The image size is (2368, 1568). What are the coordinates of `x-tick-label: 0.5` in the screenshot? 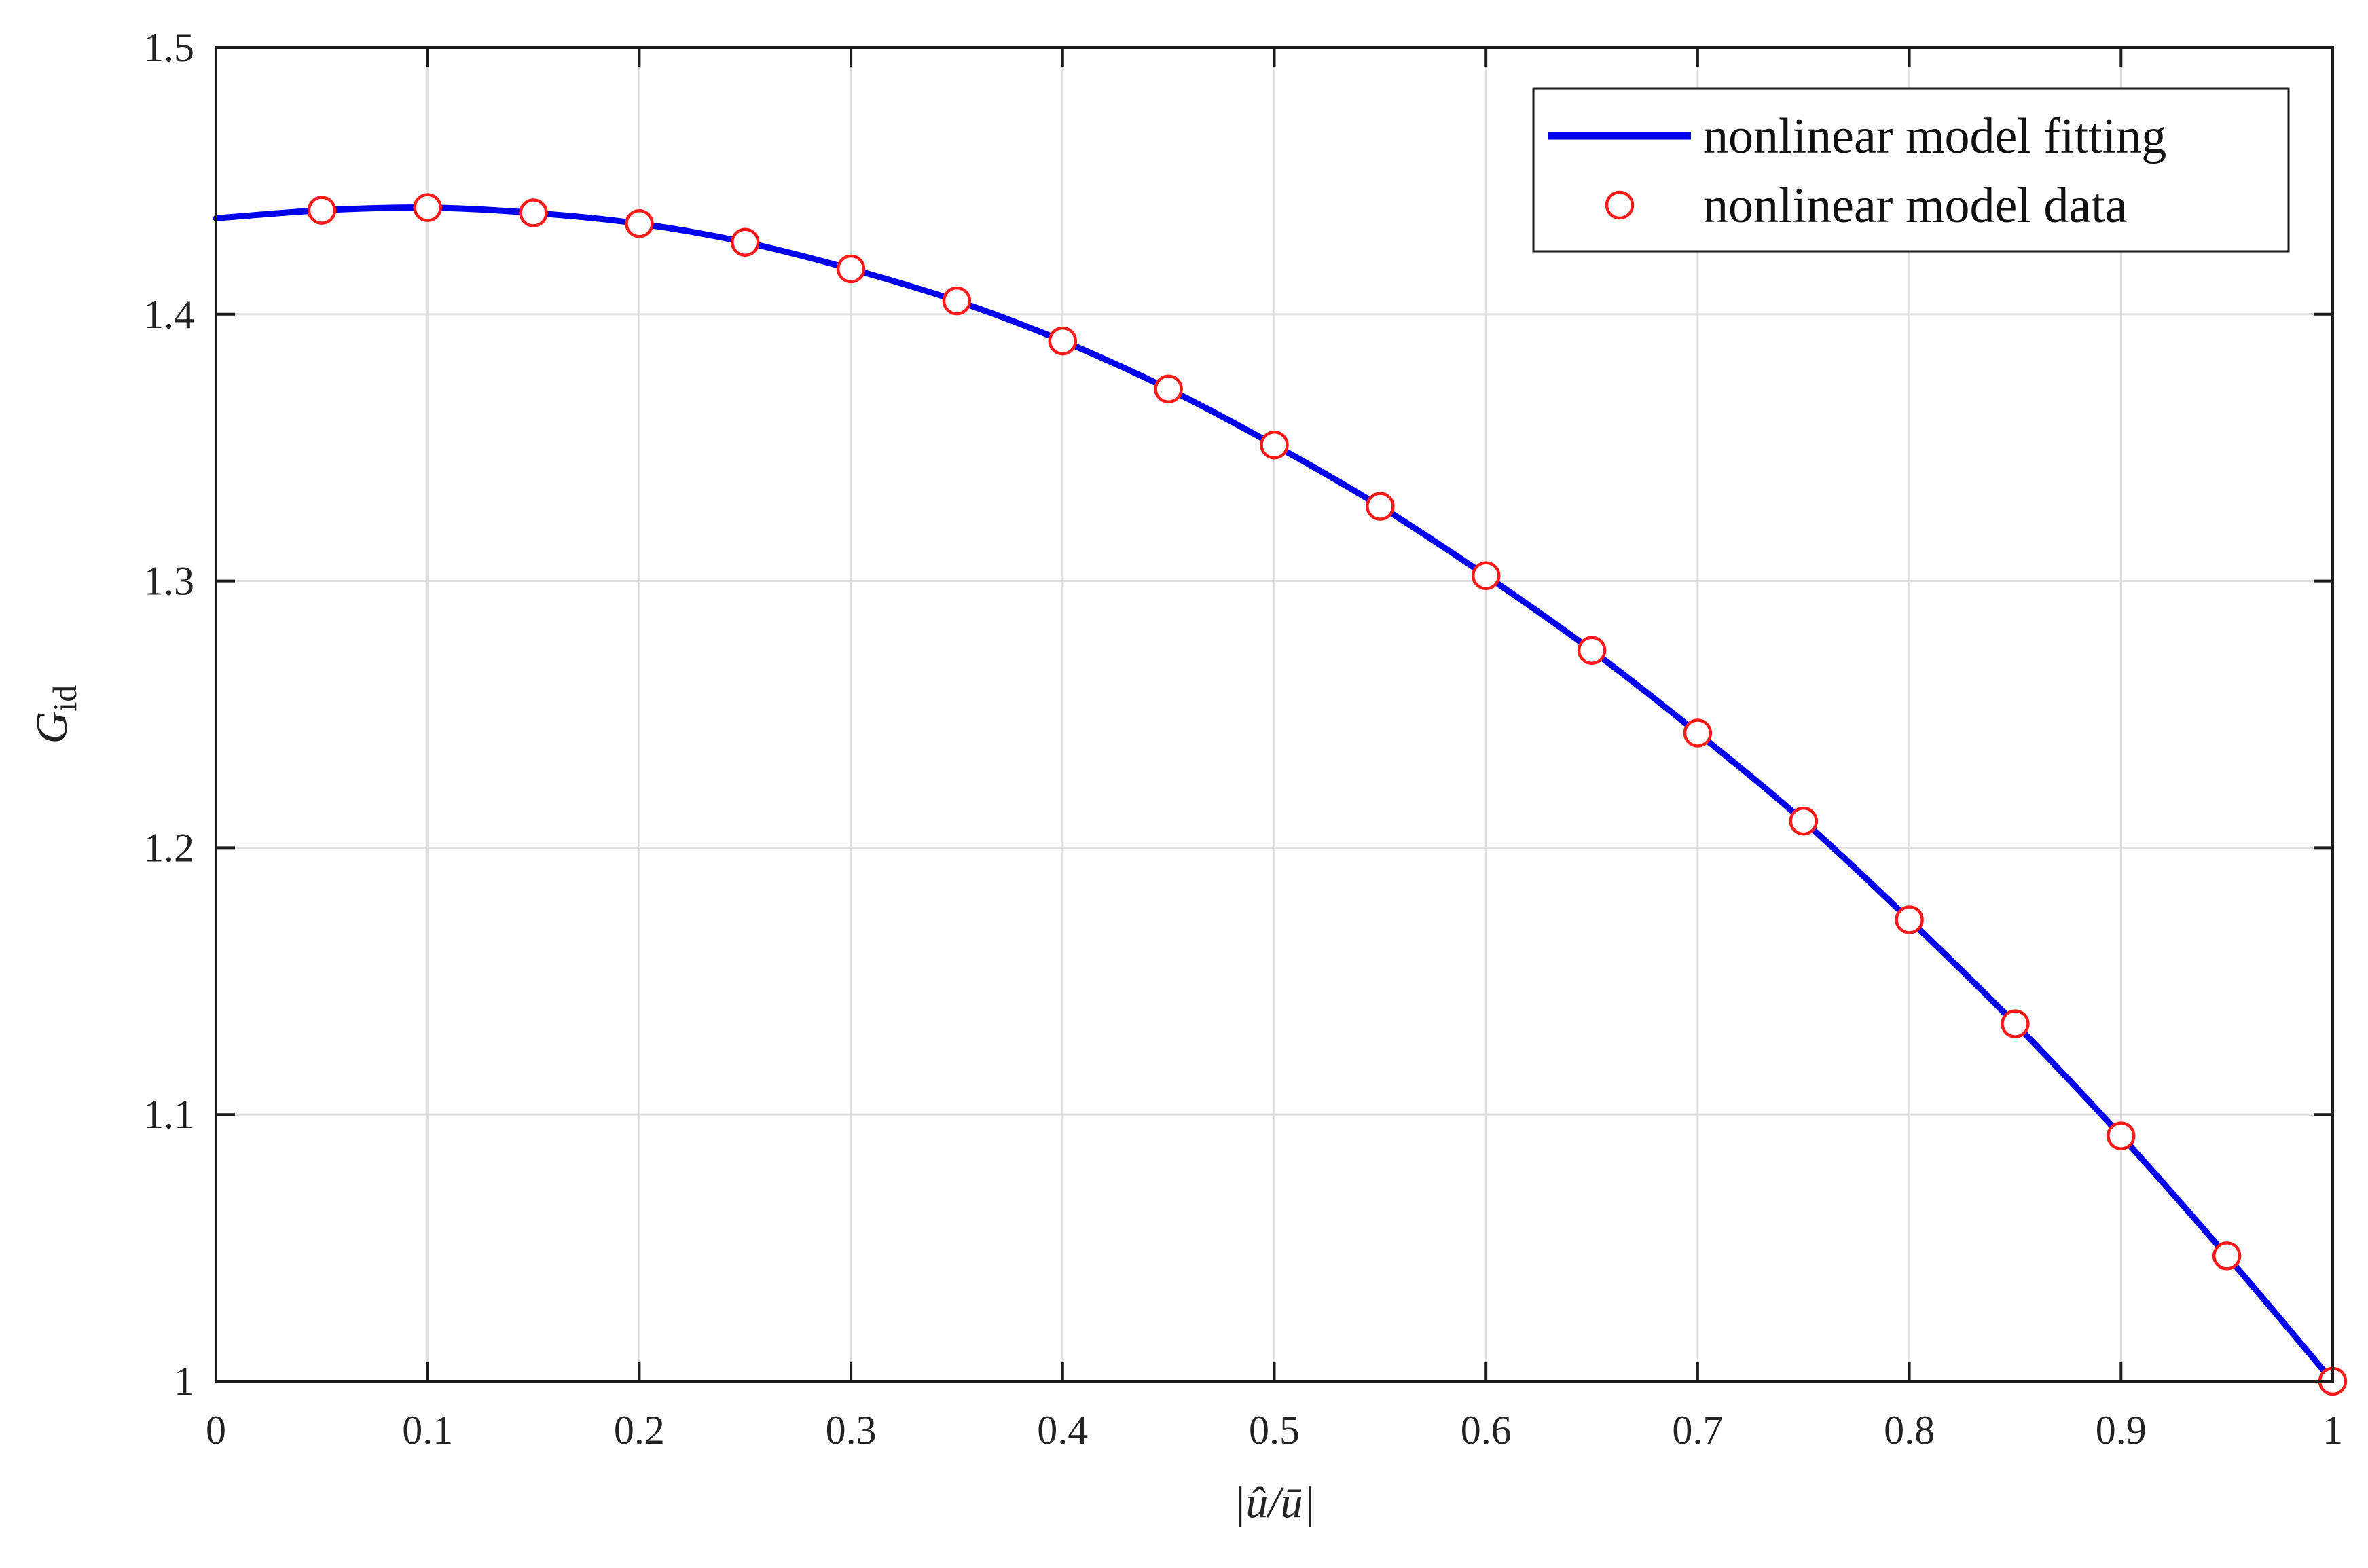 It's located at (1274, 1431).